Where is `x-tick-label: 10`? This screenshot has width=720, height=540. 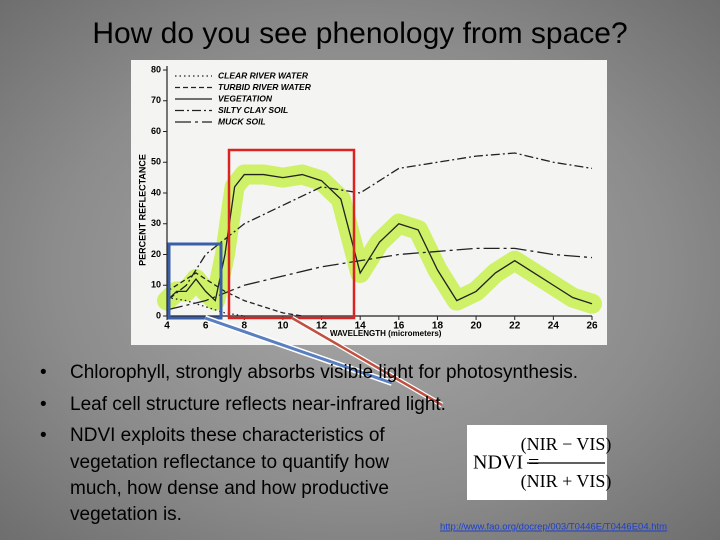 x-tick-label: 10 is located at coordinates (283, 326).